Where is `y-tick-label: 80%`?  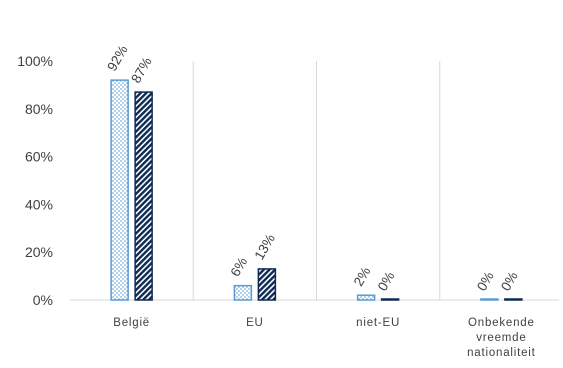
y-tick-label: 80% is located at coordinates (39, 109).